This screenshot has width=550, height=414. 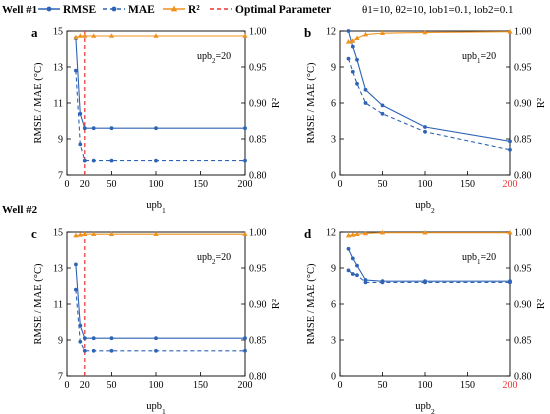 What do you see at coordinates (331, 233) in the screenshot?
I see `y-left-tick-label: 12` at bounding box center [331, 233].